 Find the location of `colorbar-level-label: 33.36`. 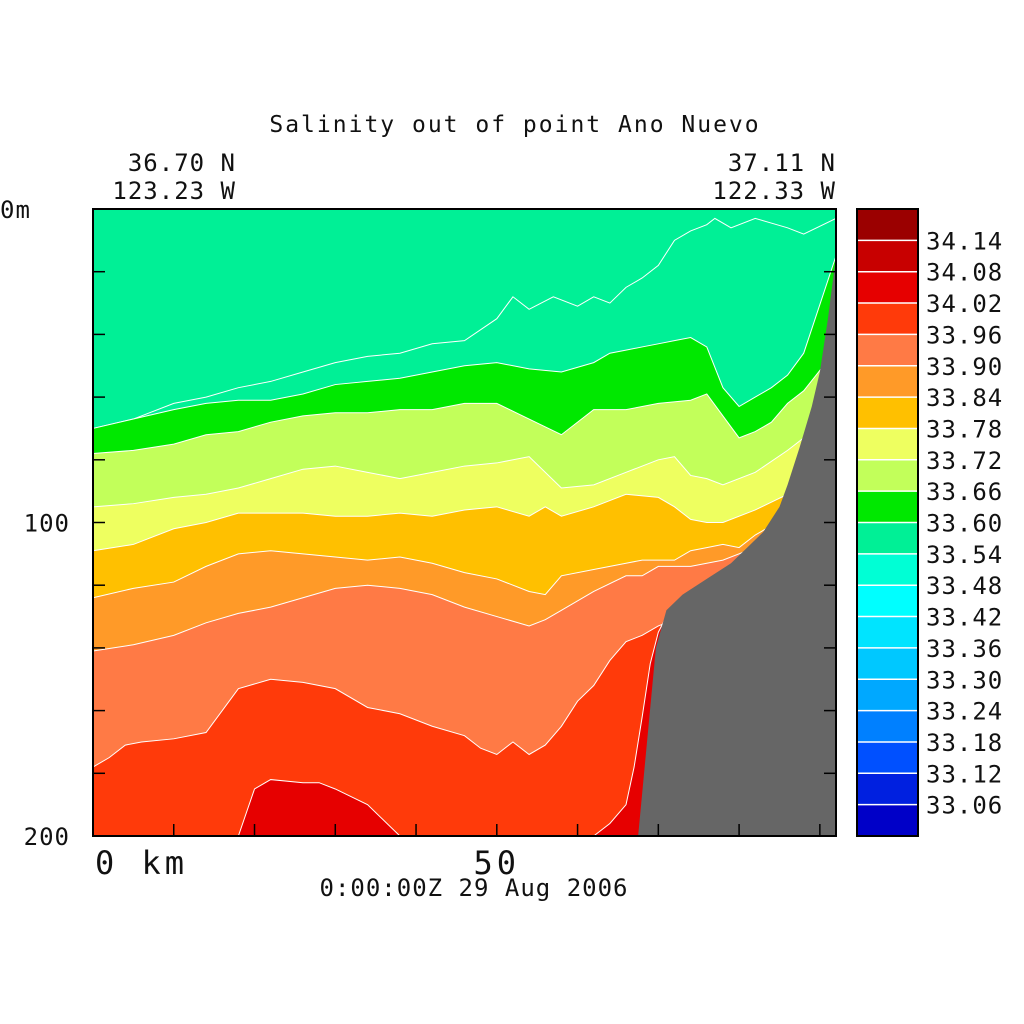

colorbar-level-label: 33.36 is located at coordinates (964, 649).